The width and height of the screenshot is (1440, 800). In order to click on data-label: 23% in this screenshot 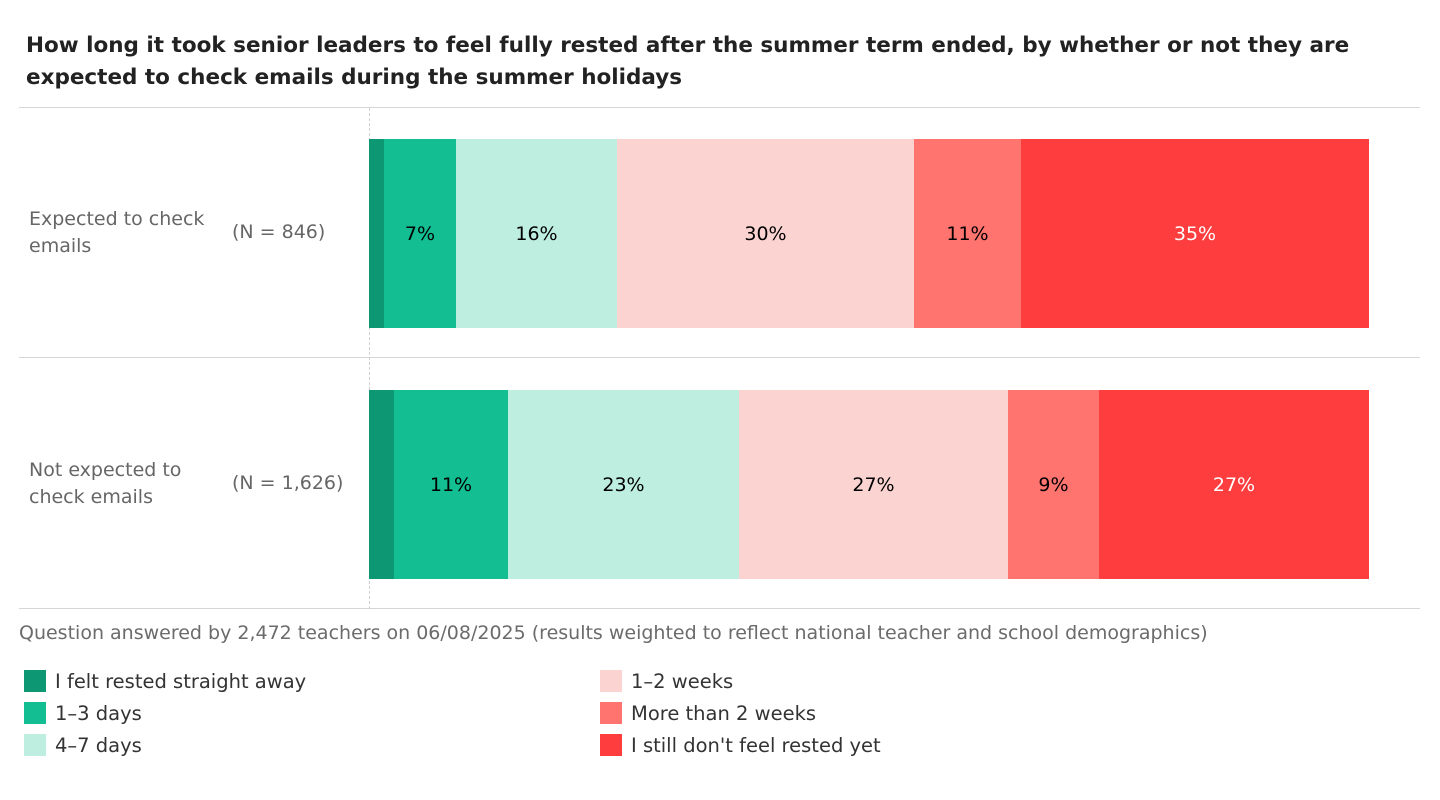, I will do `click(623, 484)`.